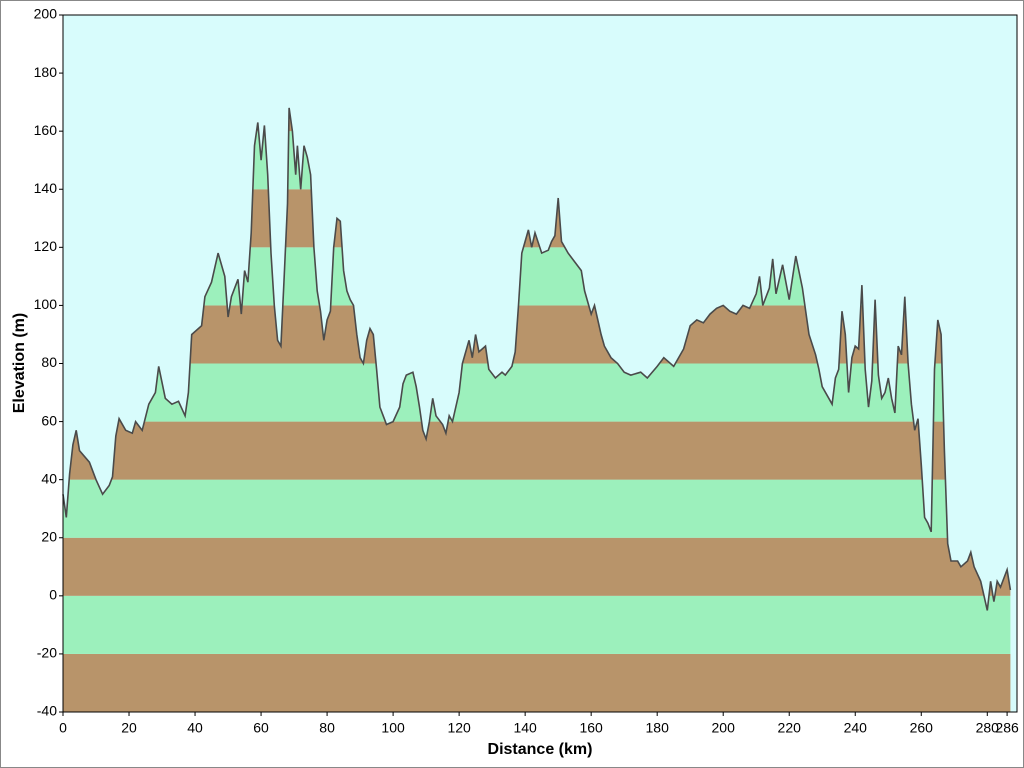 The height and width of the screenshot is (768, 1024). I want to click on y-tick-label: 60, so click(49, 420).